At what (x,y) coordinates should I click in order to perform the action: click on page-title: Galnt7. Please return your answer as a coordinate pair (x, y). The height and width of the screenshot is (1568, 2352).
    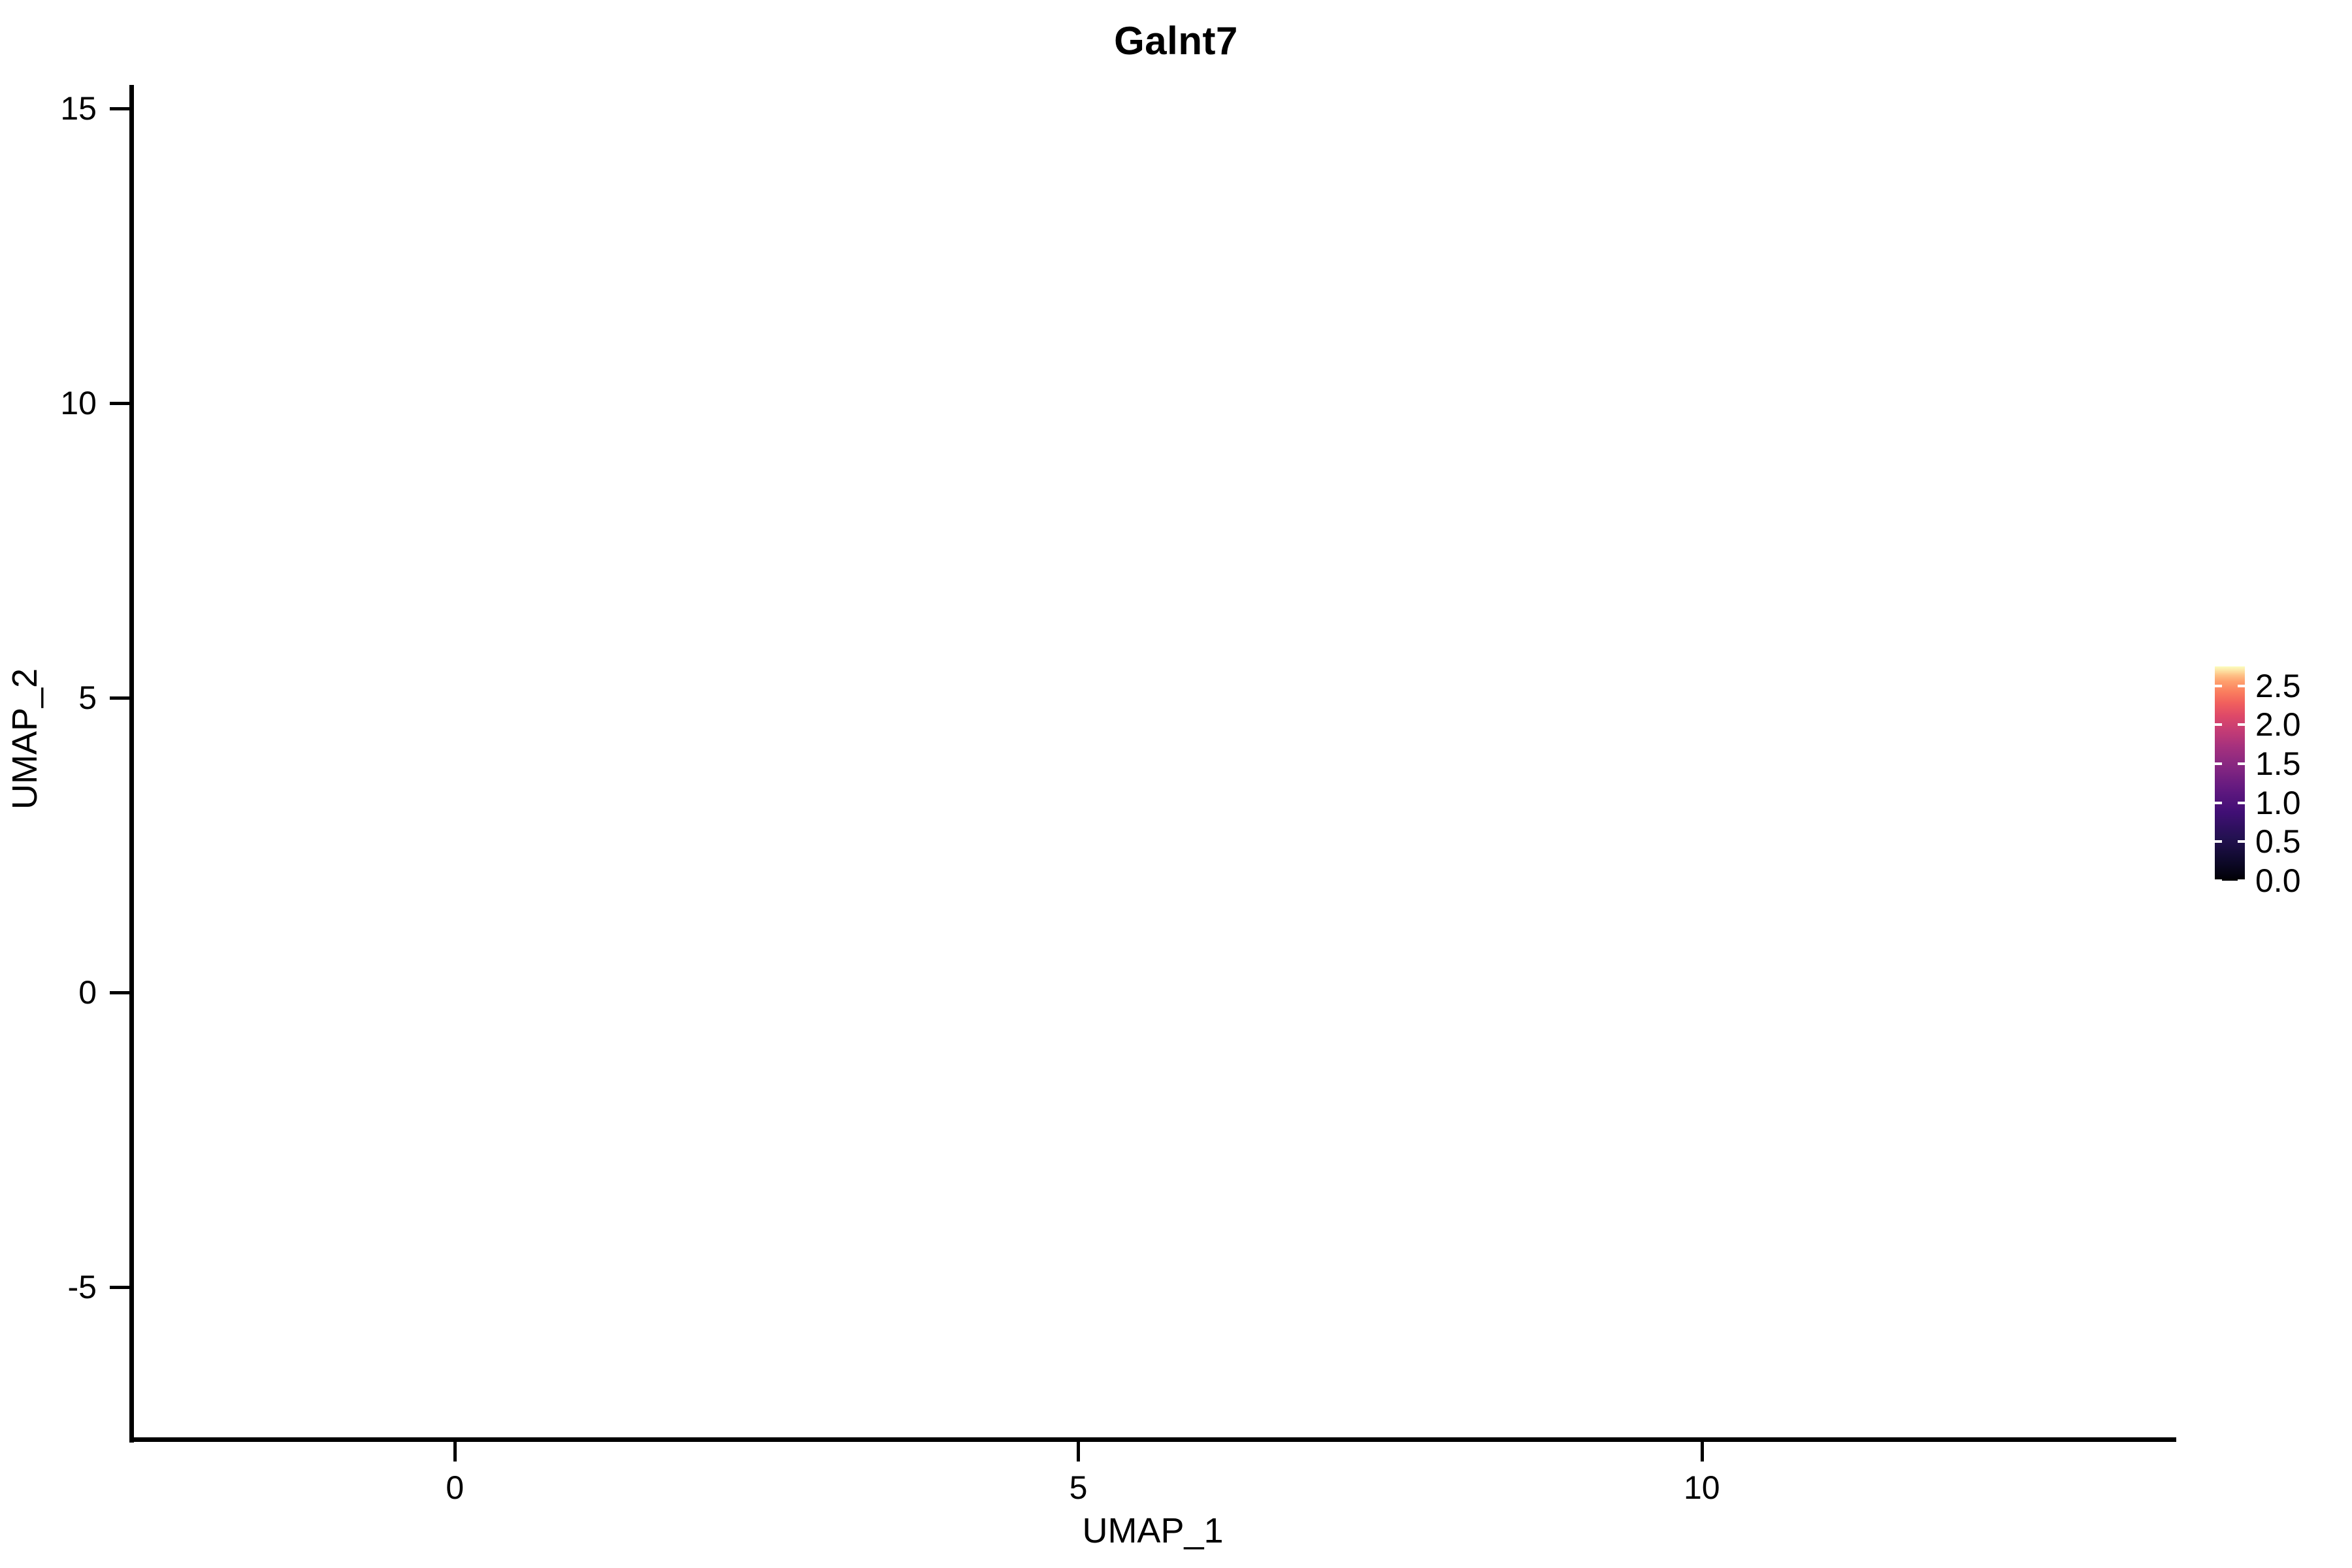
    Looking at the image, I should click on (1176, 41).